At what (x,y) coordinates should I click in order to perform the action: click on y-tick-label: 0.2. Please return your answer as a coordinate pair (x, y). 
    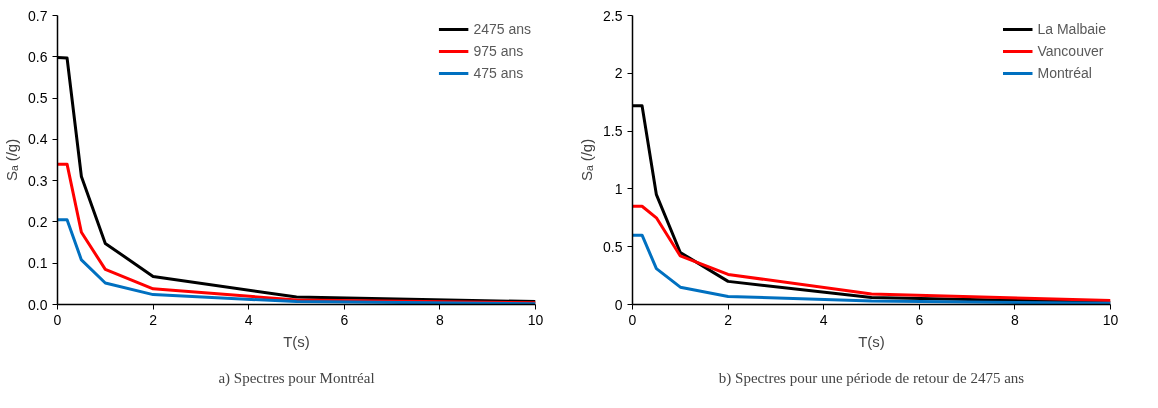
    Looking at the image, I should click on (38, 221).